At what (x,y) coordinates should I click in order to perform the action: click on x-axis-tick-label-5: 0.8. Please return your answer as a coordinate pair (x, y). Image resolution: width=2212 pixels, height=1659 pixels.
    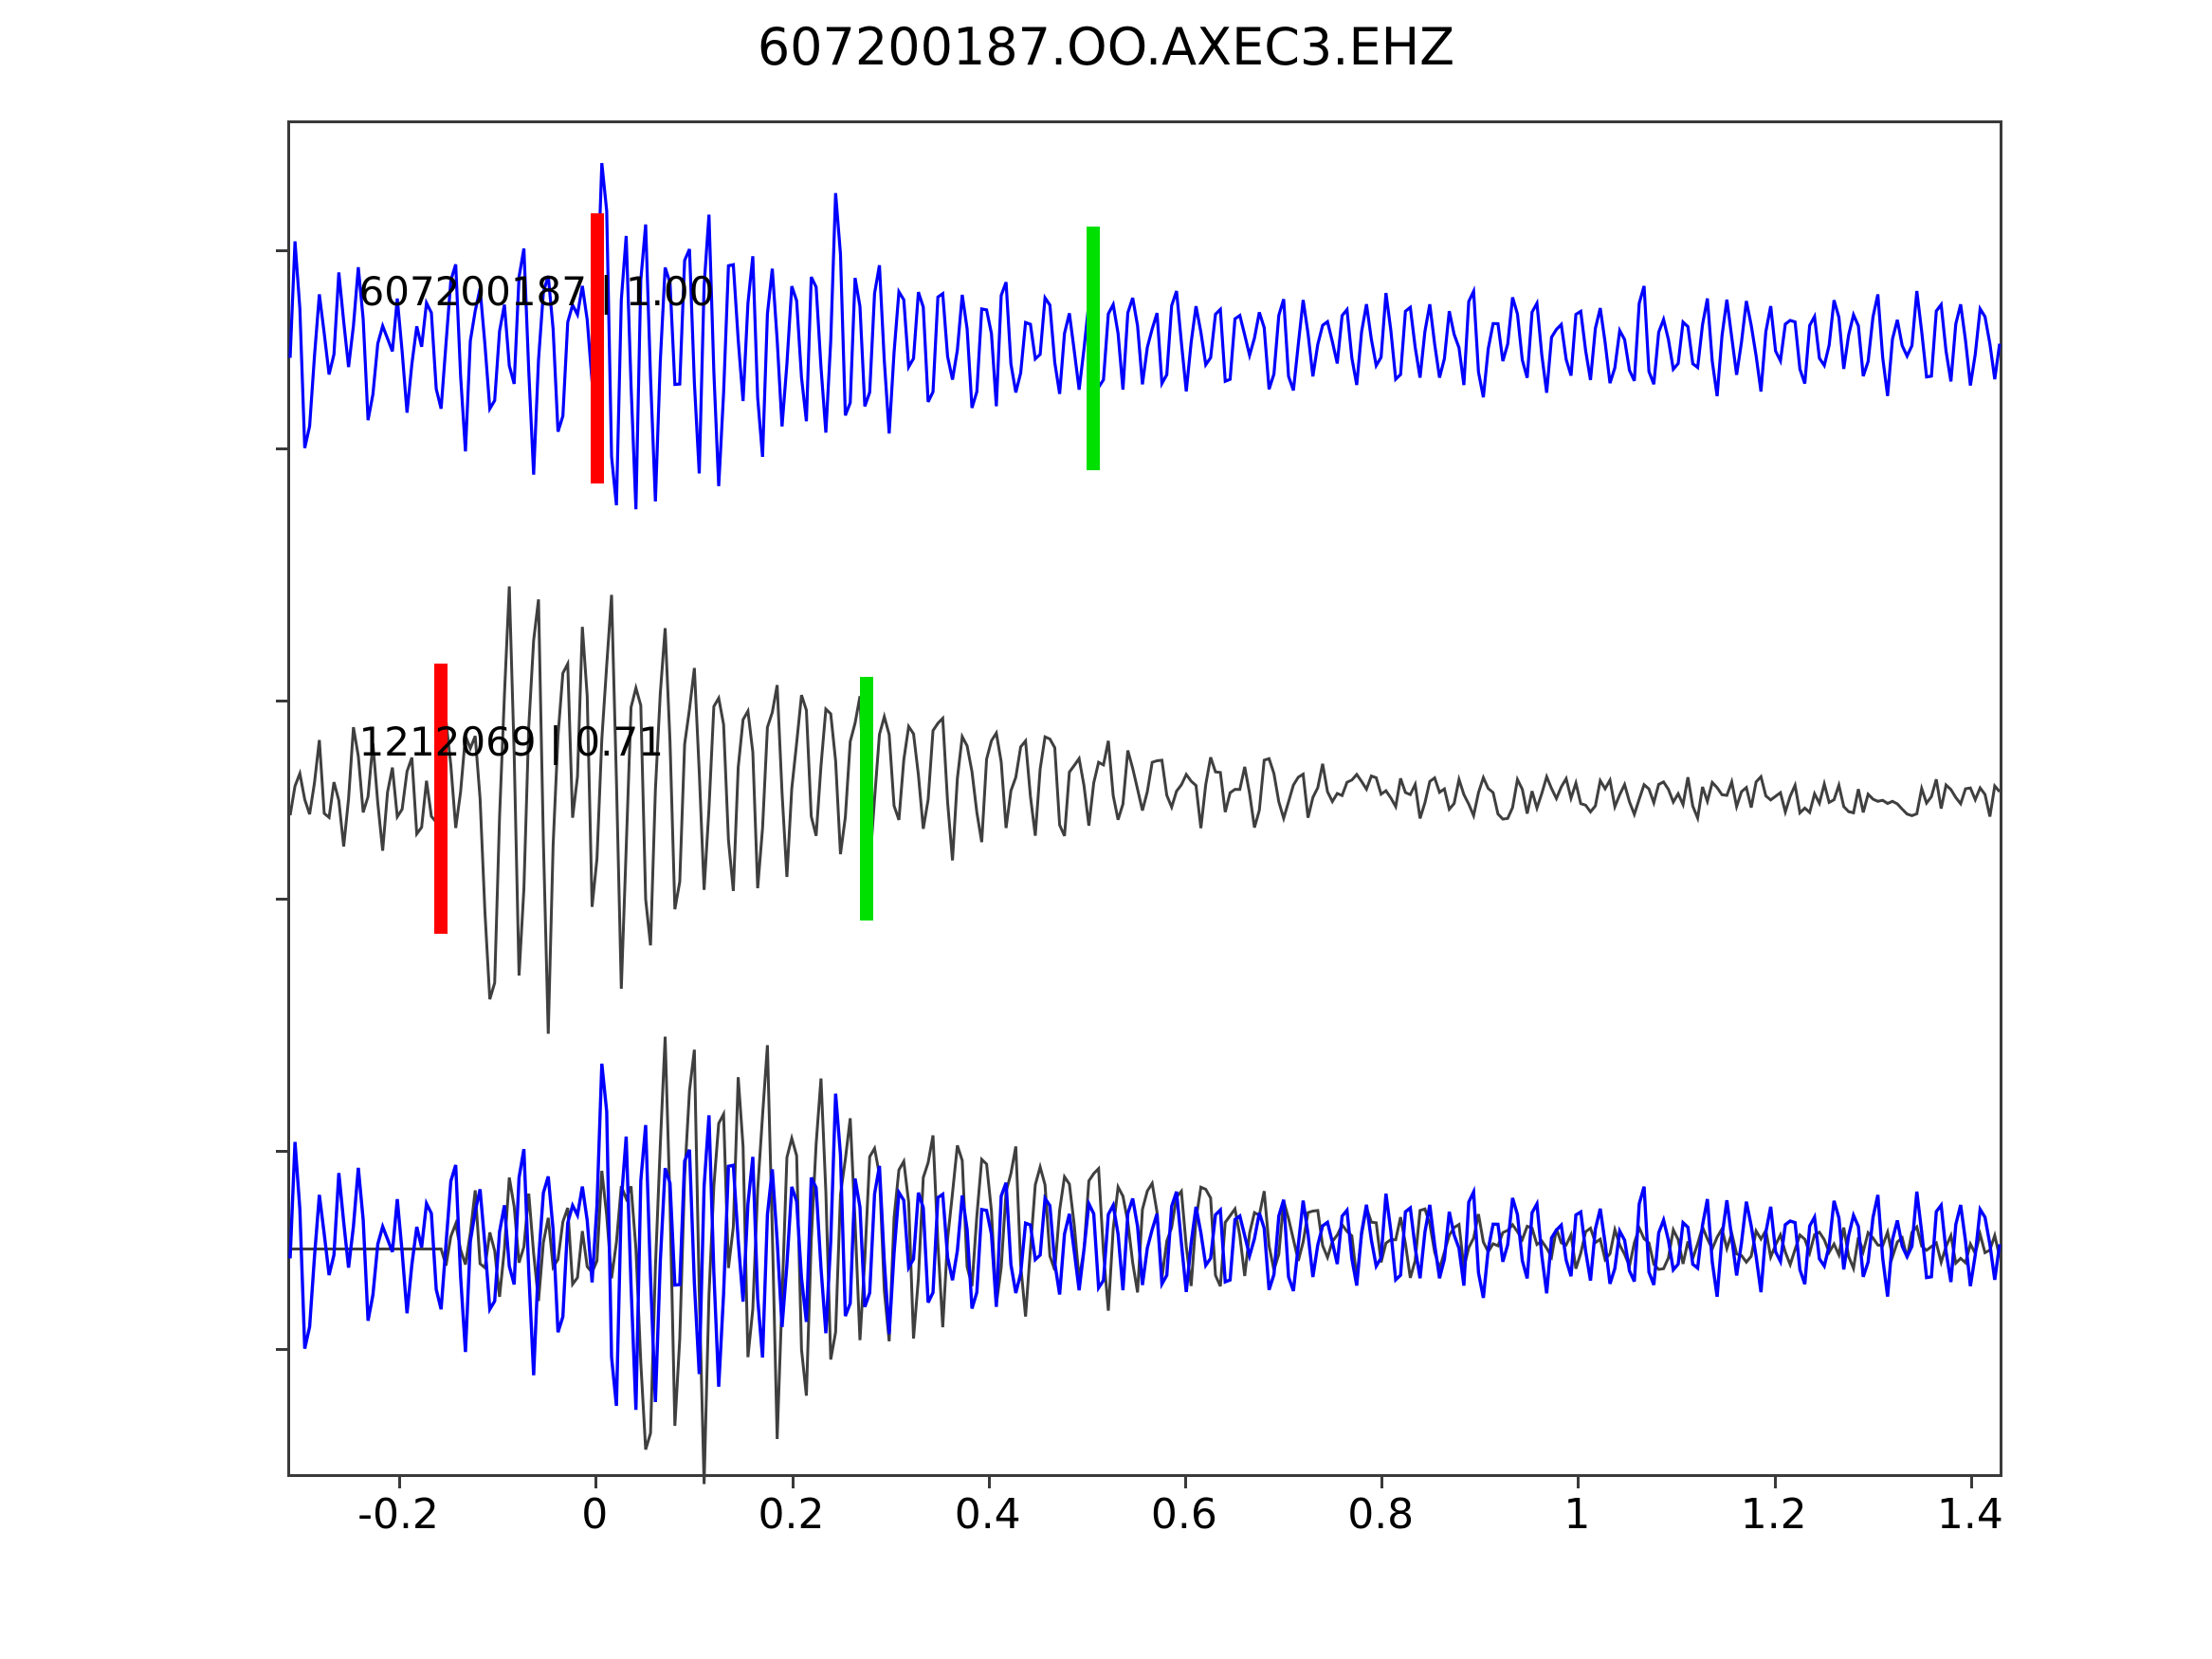
    Looking at the image, I should click on (1381, 1514).